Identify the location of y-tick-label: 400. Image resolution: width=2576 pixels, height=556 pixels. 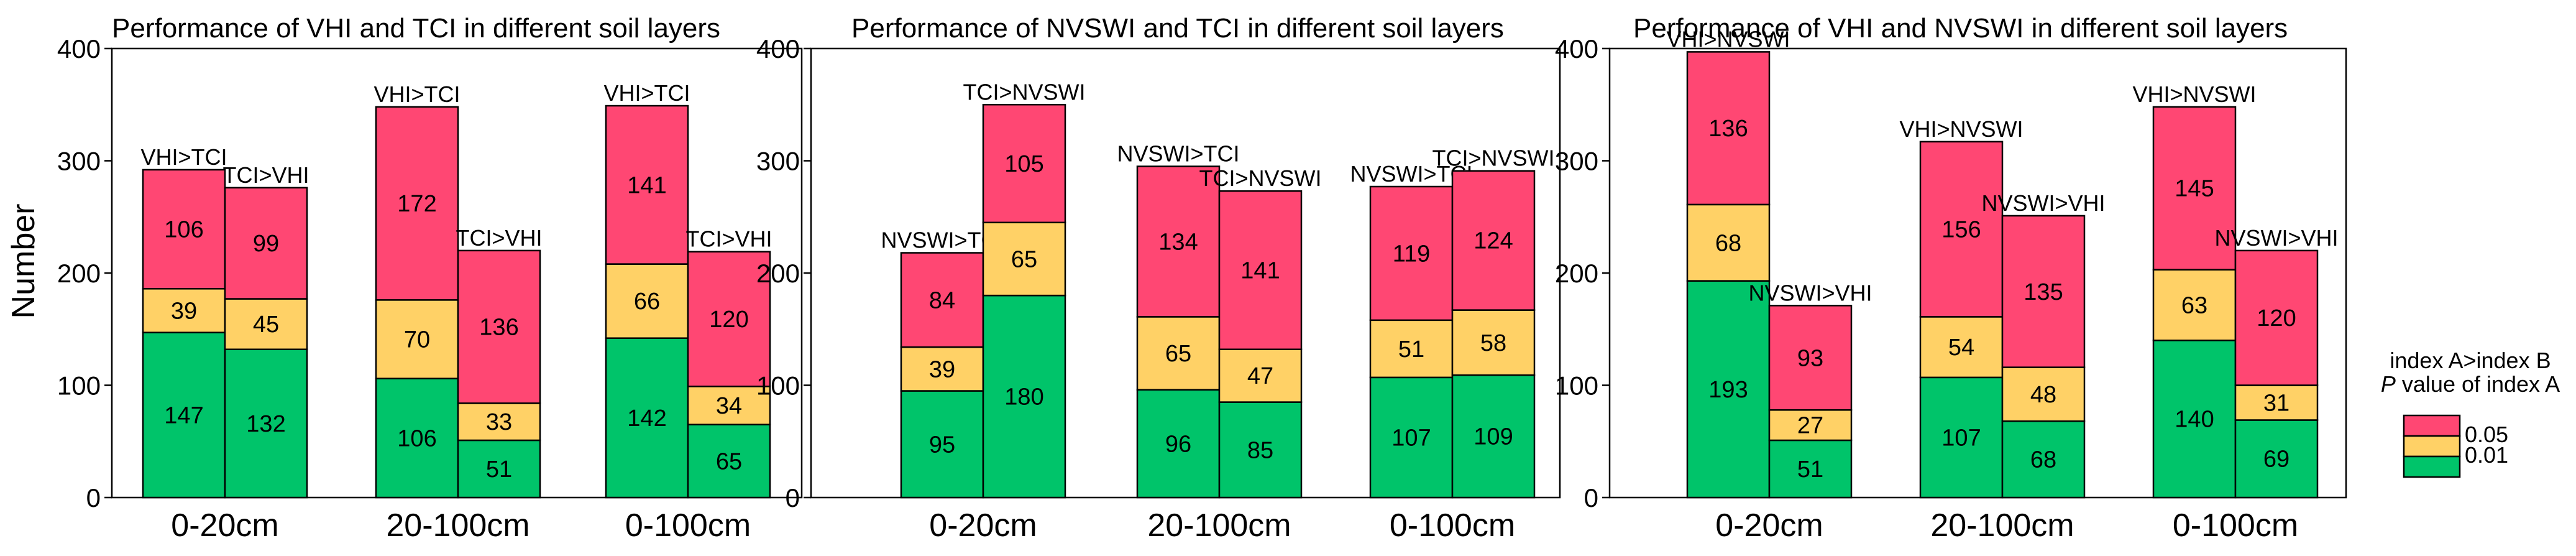
(79, 48).